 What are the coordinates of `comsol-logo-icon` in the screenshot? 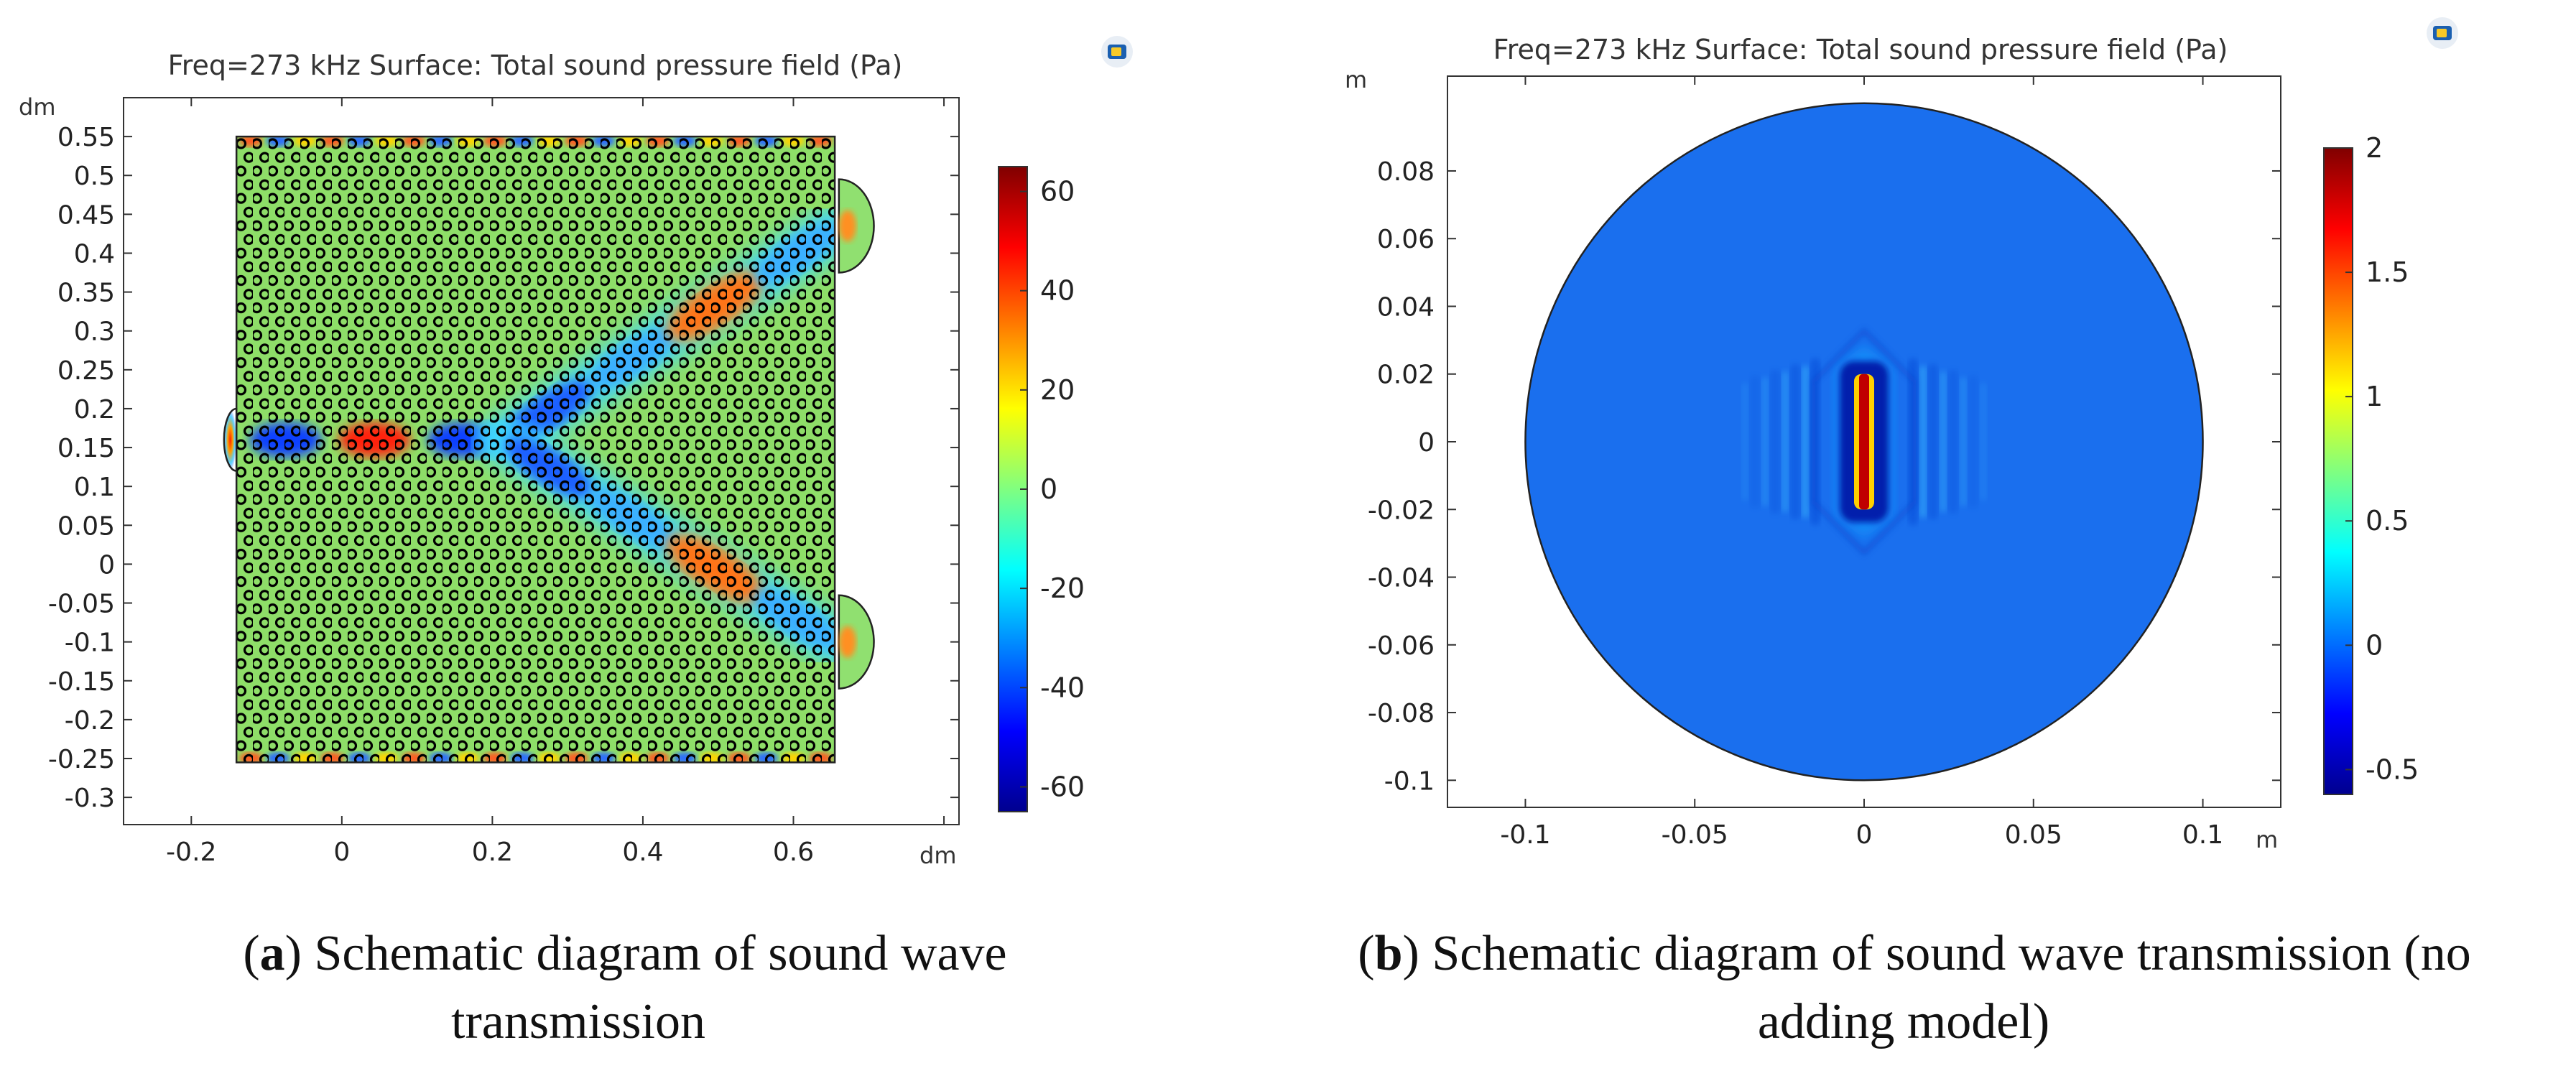 It's located at (1117, 52).